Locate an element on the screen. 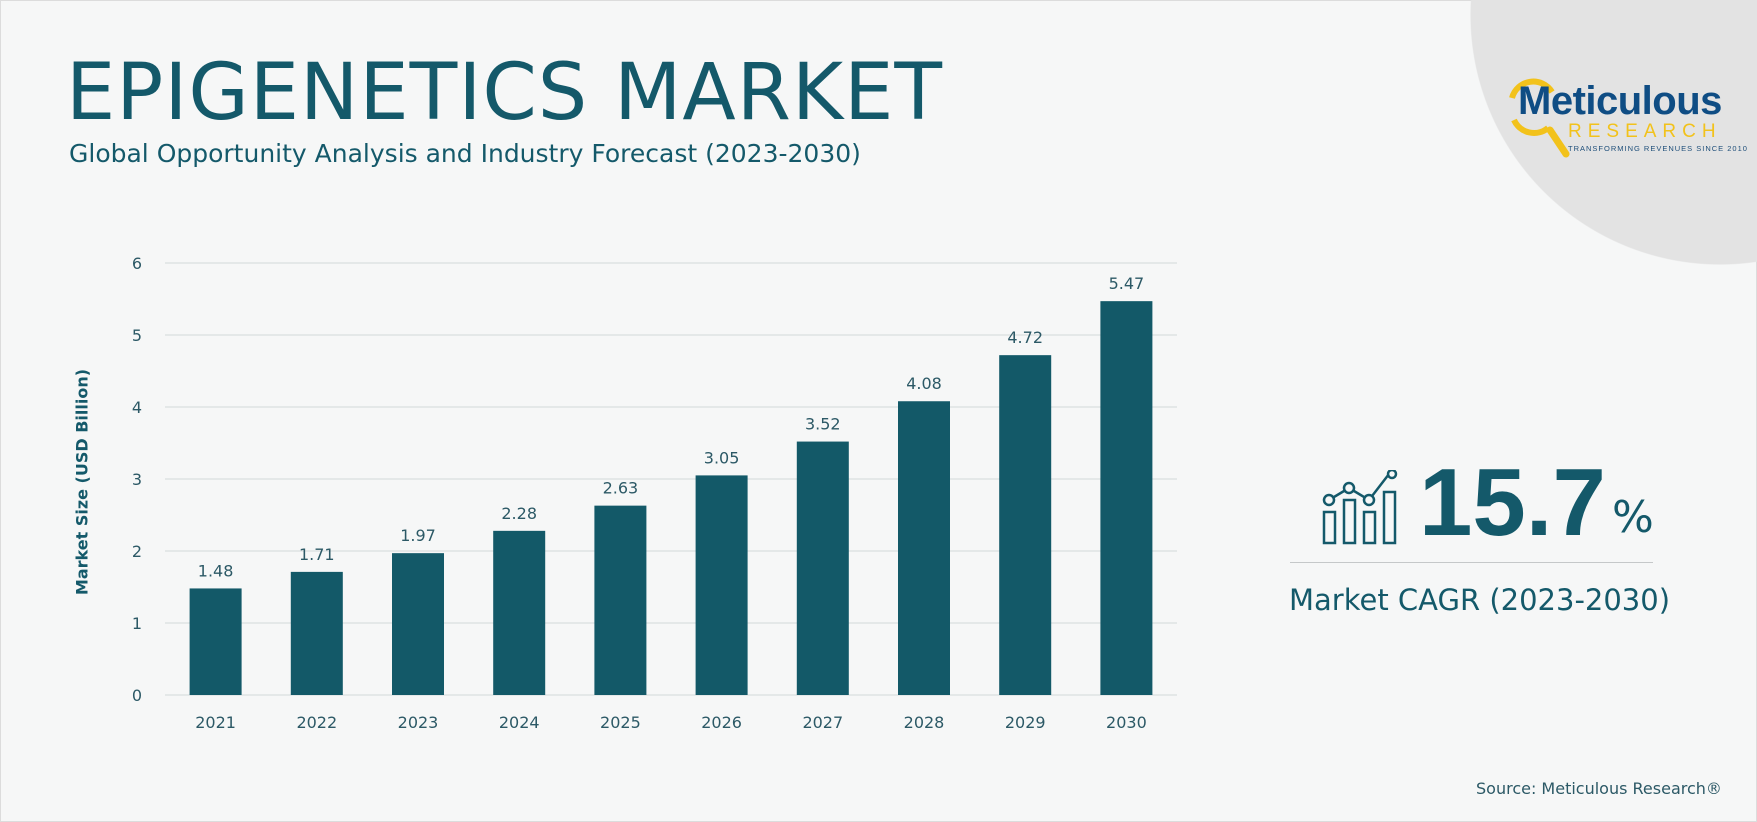  bar-2030 is located at coordinates (1126, 498).